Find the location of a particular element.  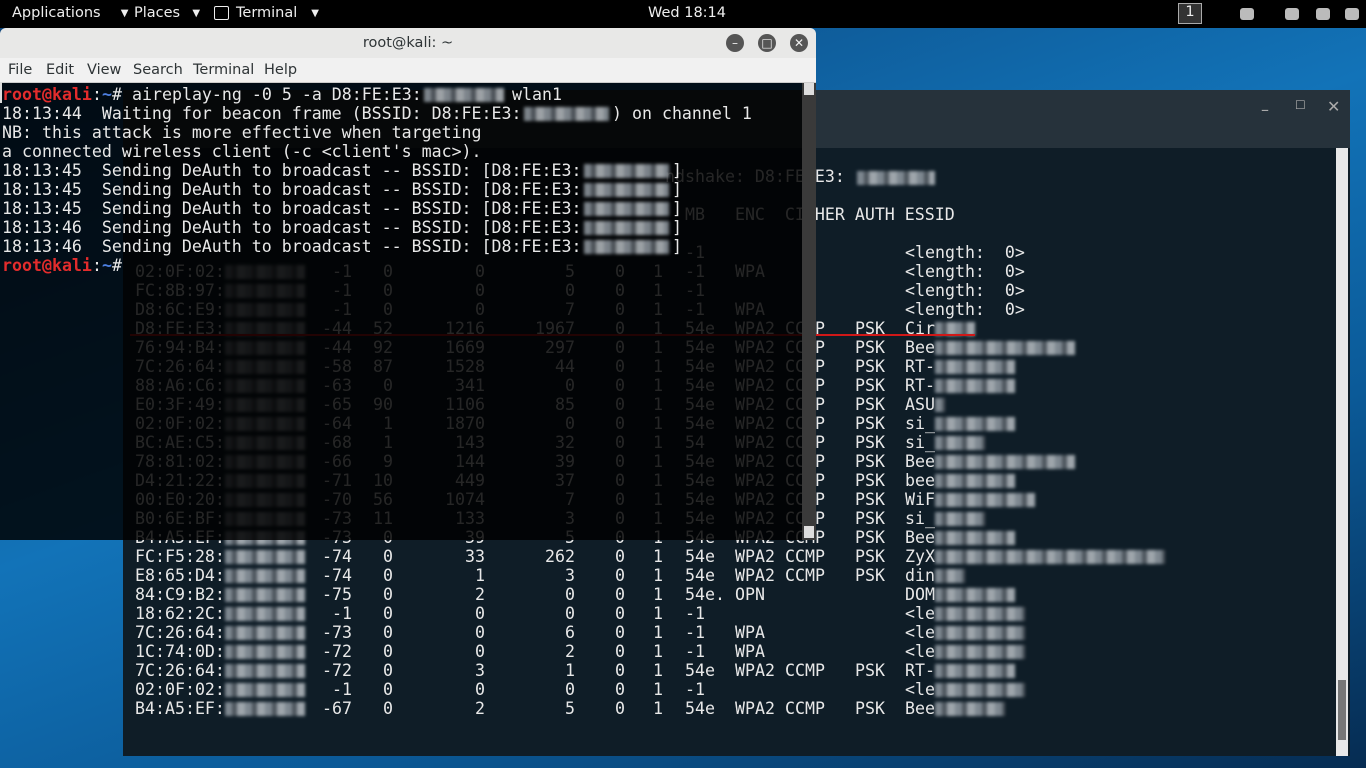

menu-item: File is located at coordinates (20, 70).